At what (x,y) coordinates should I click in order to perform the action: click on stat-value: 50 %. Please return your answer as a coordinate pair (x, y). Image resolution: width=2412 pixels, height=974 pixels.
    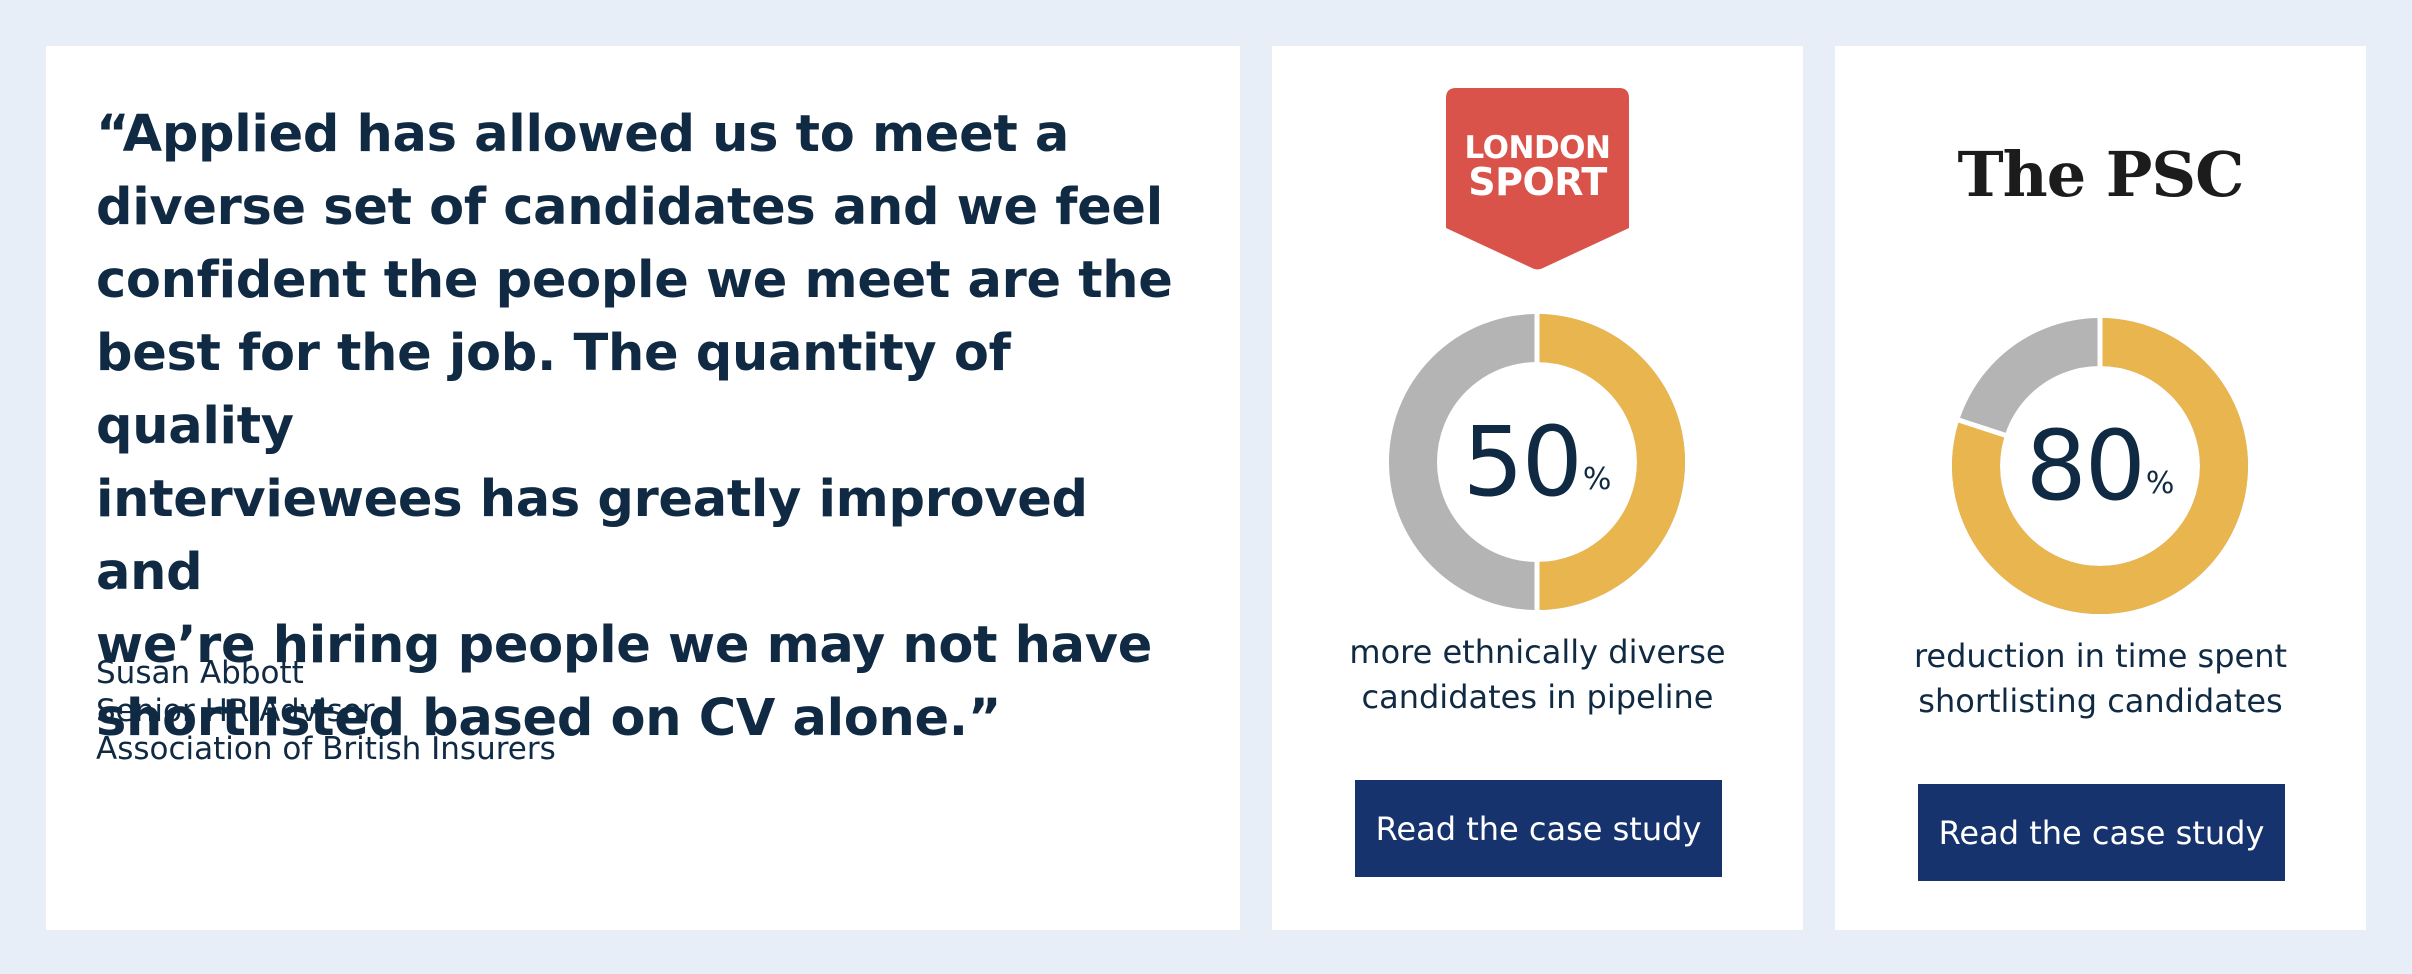
    Looking at the image, I should click on (1537, 462).